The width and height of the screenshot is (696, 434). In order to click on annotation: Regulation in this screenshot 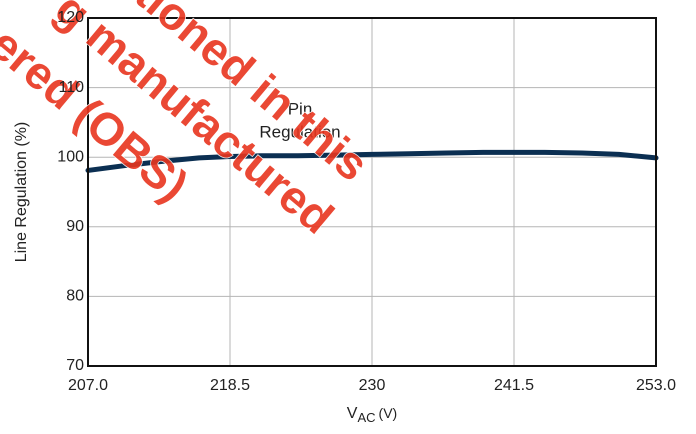, I will do `click(299, 131)`.